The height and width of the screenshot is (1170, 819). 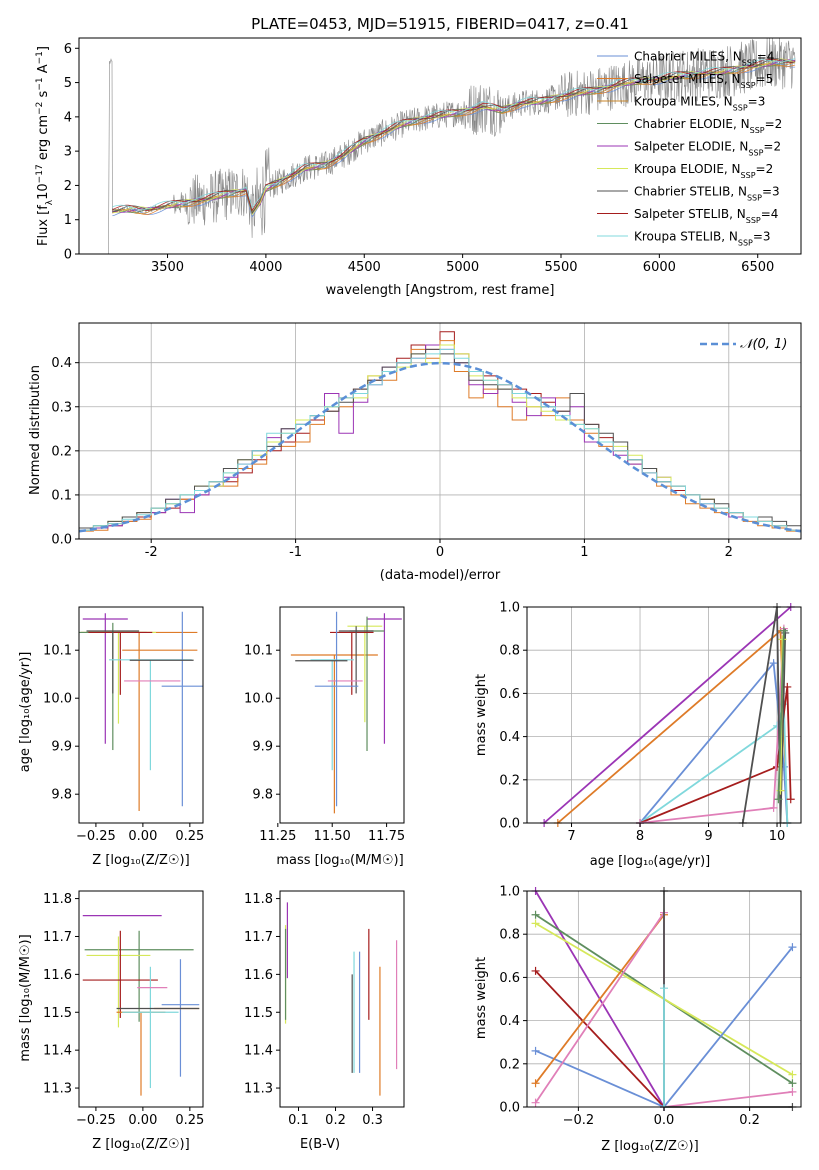 I want to click on x-tick-label: 0.3, so click(x=372, y=1120).